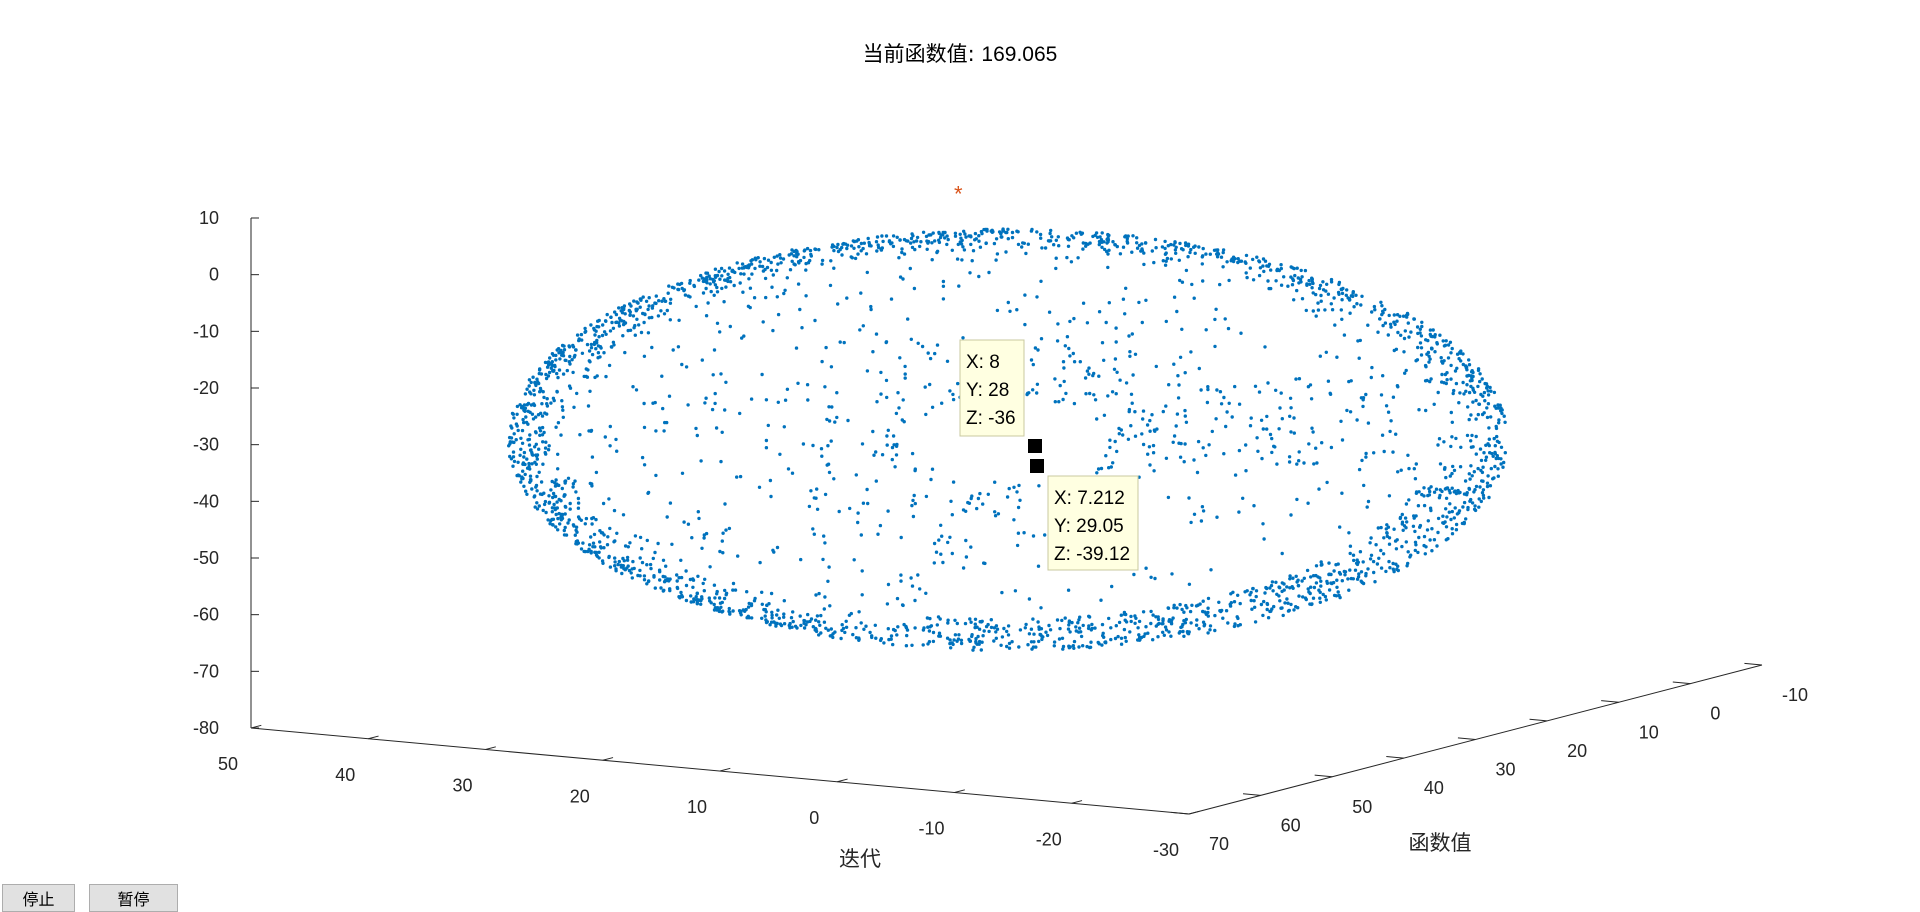 The width and height of the screenshot is (1920, 912). Describe the element at coordinates (1089, 526) in the screenshot. I see `datatip-text: Y: 29.05` at that location.